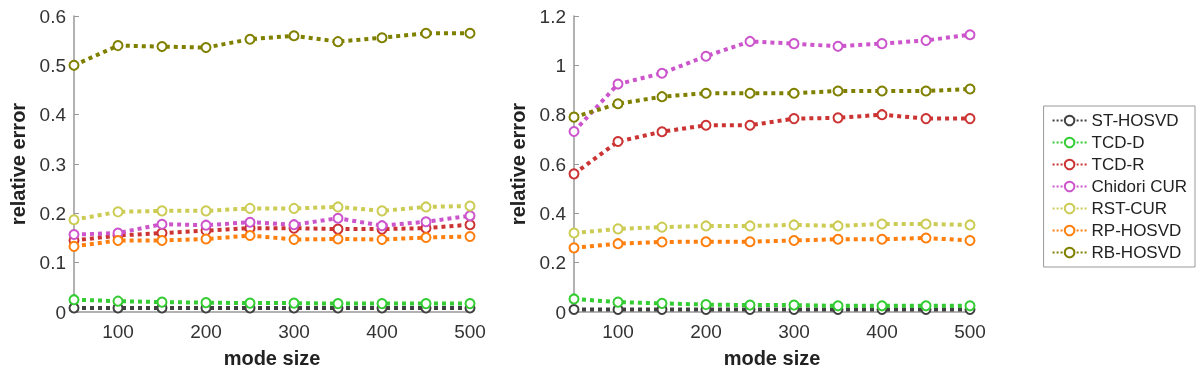 Image resolution: width=1200 pixels, height=373 pixels. What do you see at coordinates (1136, 230) in the screenshot?
I see `legend-label: RP-HOSVD` at bounding box center [1136, 230].